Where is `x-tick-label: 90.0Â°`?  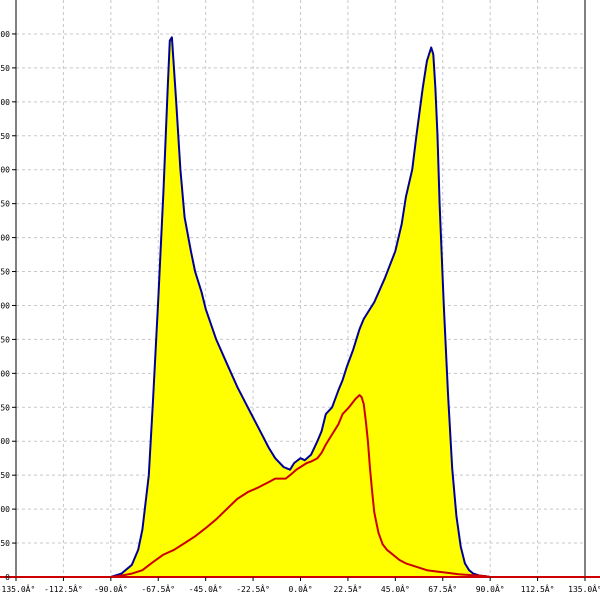
x-tick-label: 90.0Â° is located at coordinates (490, 588).